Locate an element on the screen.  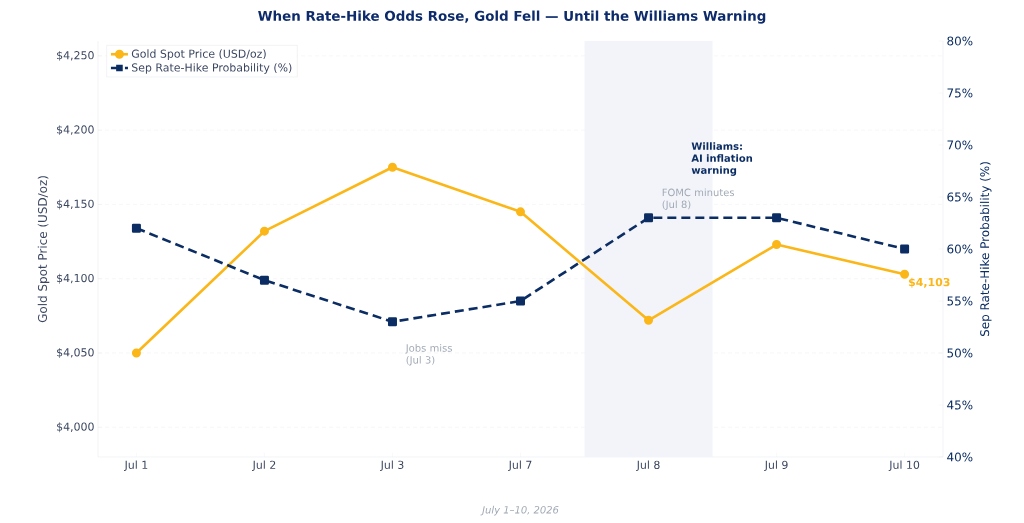
legend-label: Sep Rate-Hike Probability (%) is located at coordinates (211, 68).